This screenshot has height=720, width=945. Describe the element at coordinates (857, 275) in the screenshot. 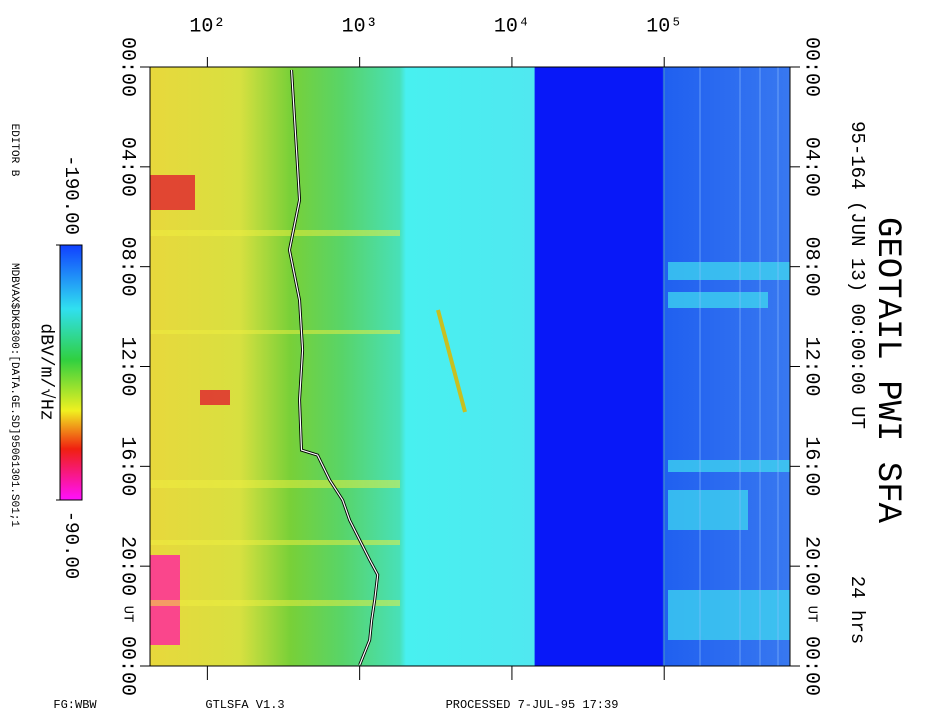

I see `subtitle: 95-164 (JUN 13) 00:00:00 UT` at that location.